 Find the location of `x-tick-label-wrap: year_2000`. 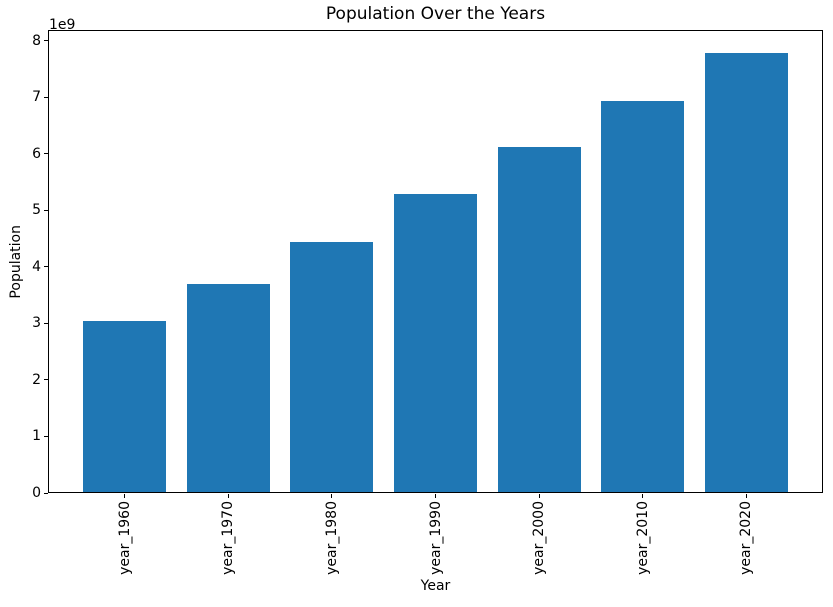

x-tick-label-wrap: year_2000 is located at coordinates (539, 538).